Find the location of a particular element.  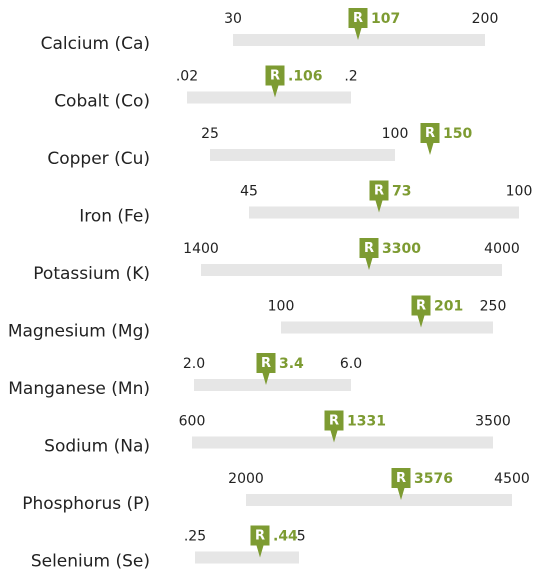

element-name: Selenium (Se) is located at coordinates (90, 560).